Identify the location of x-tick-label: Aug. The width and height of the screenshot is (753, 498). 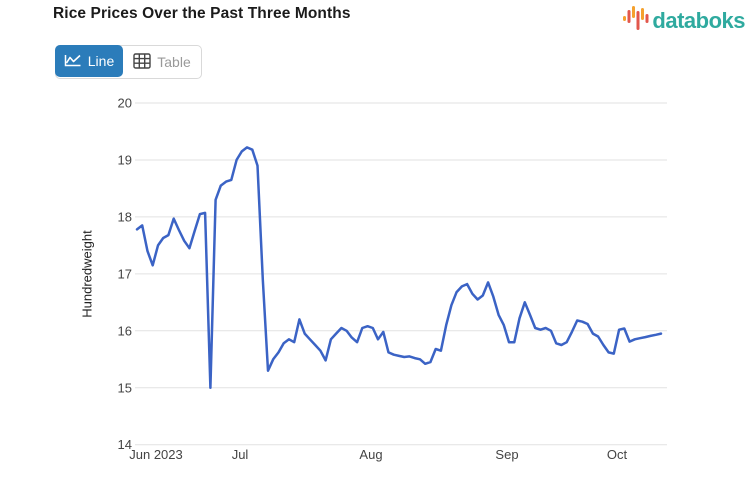
(370, 454).